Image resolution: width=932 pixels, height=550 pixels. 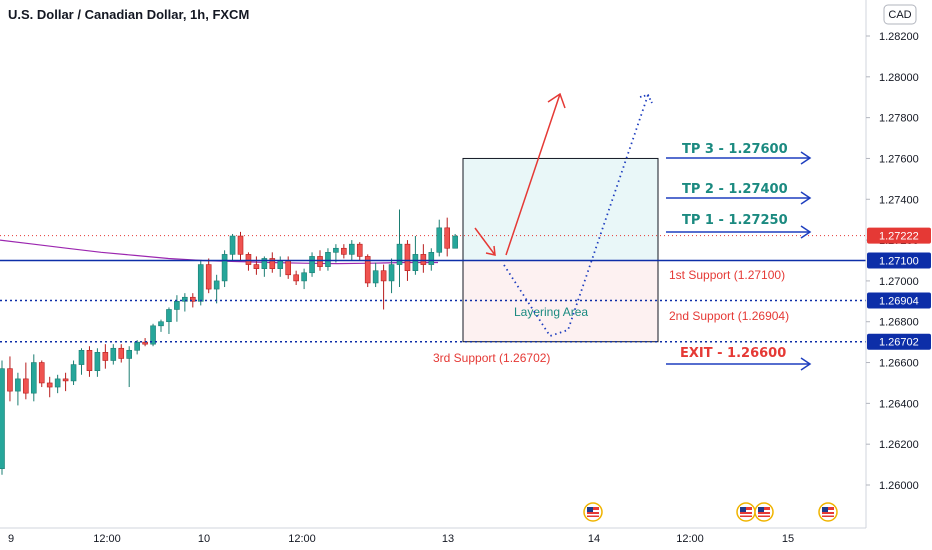 I want to click on price-tick-label: 1.27600, so click(x=899, y=159).